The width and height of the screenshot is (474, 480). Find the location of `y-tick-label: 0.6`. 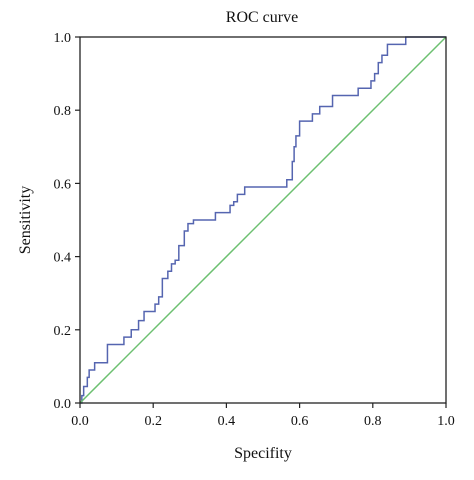

y-tick-label: 0.6 is located at coordinates (63, 184).